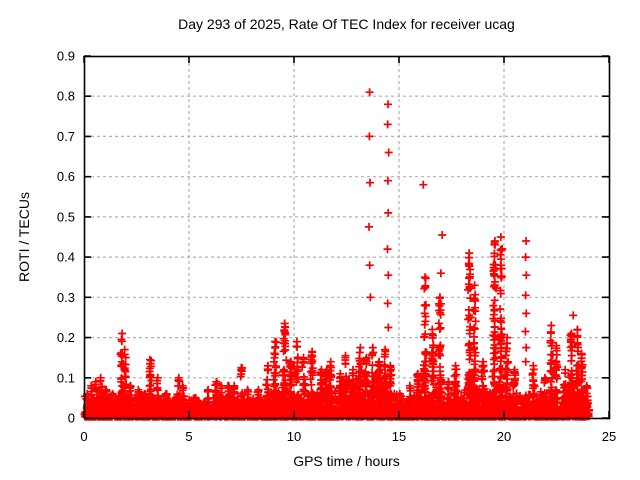  What do you see at coordinates (66, 377) in the screenshot?
I see `y-tick-label: 0.1` at bounding box center [66, 377].